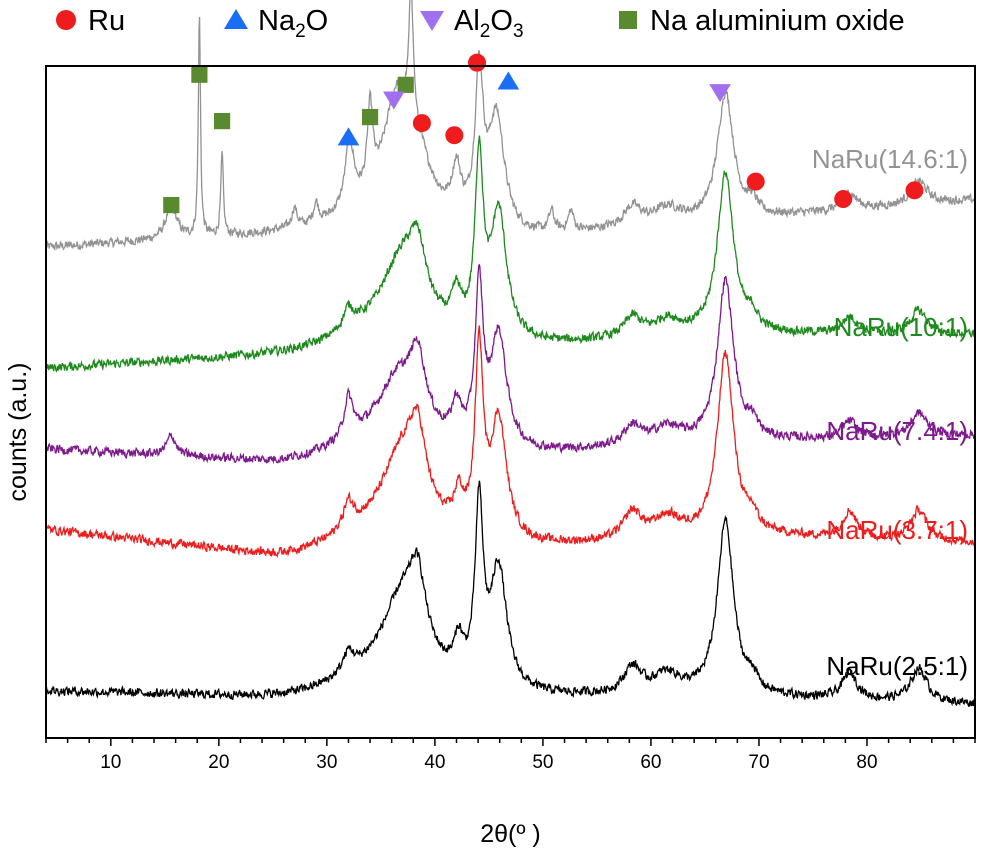  Describe the element at coordinates (897, 530) in the screenshot. I see `series-label: NaRu(3.7:1)` at that location.